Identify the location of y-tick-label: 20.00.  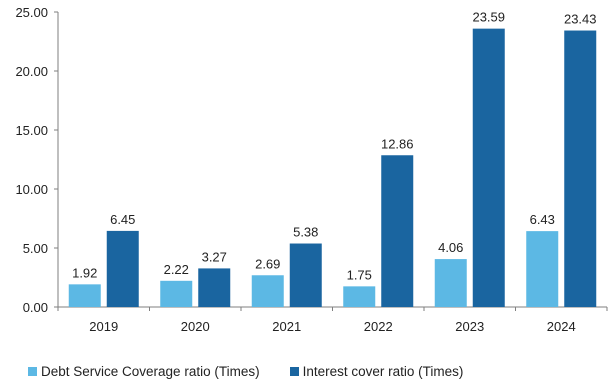
(31, 71).